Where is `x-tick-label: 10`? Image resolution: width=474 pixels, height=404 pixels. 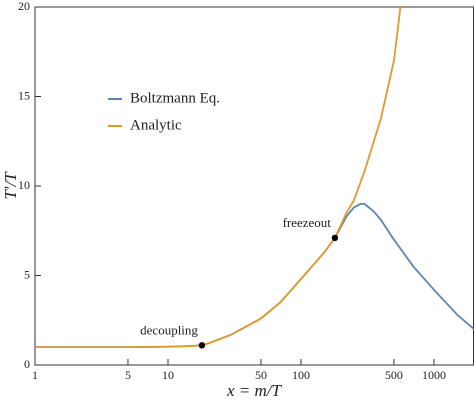 x-tick-label: 10 is located at coordinates (168, 375).